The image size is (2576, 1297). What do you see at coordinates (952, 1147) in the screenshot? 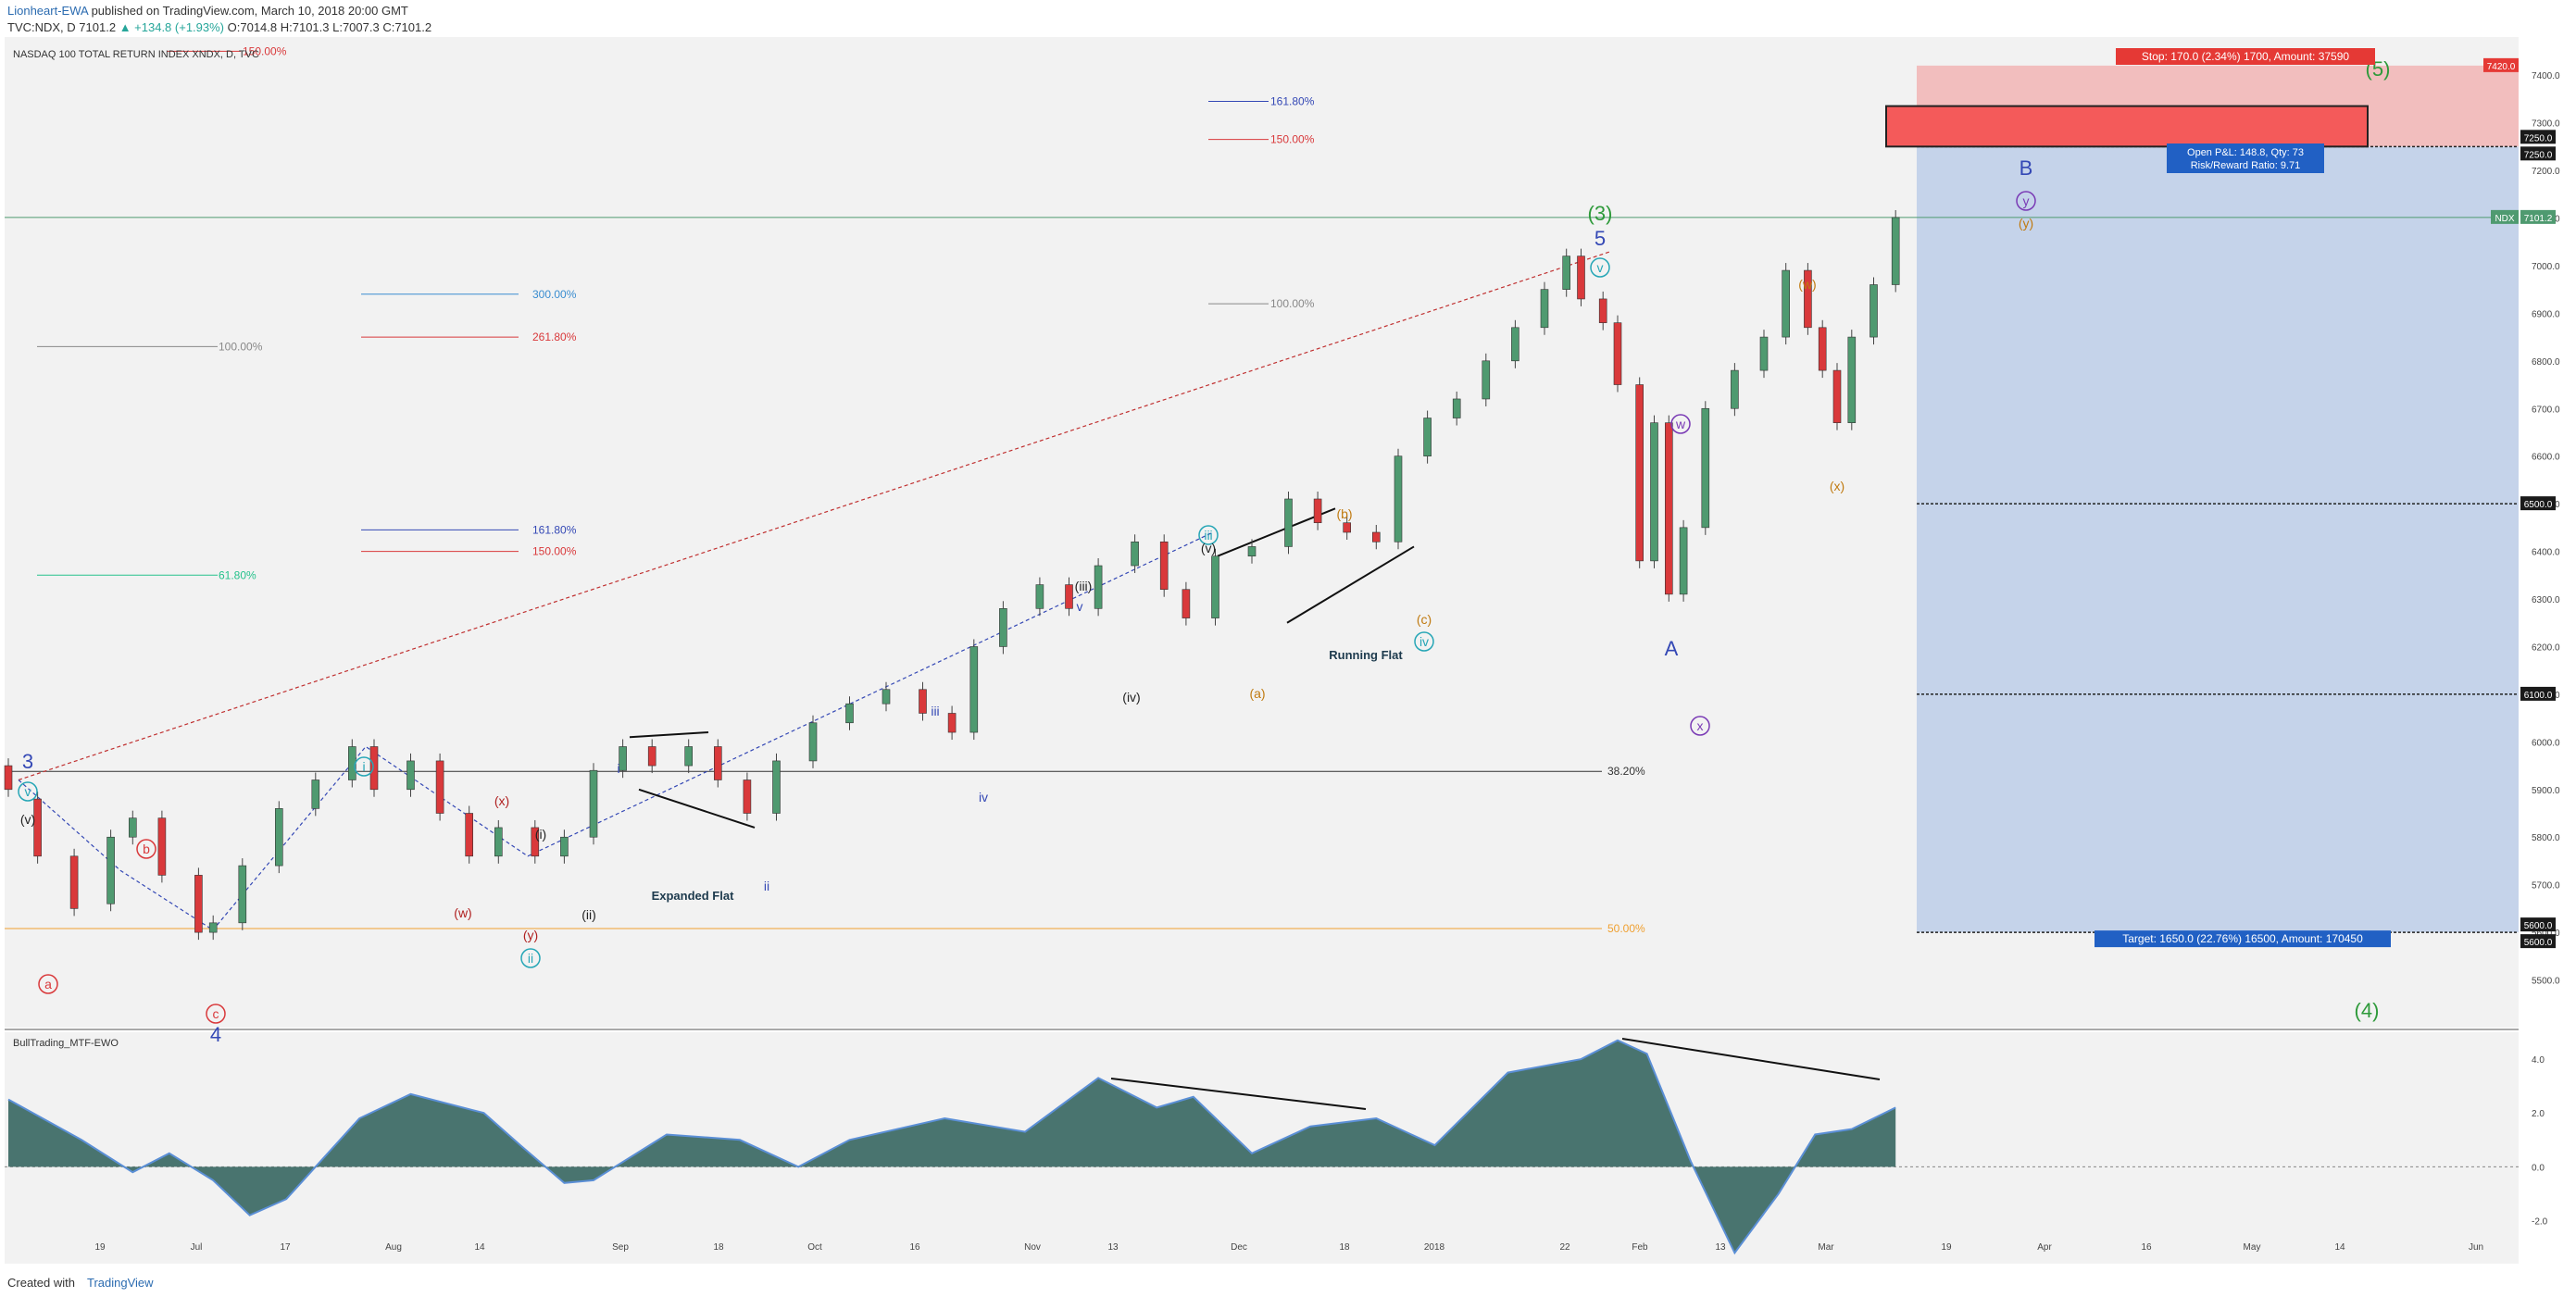
I see `ewo-line` at bounding box center [952, 1147].